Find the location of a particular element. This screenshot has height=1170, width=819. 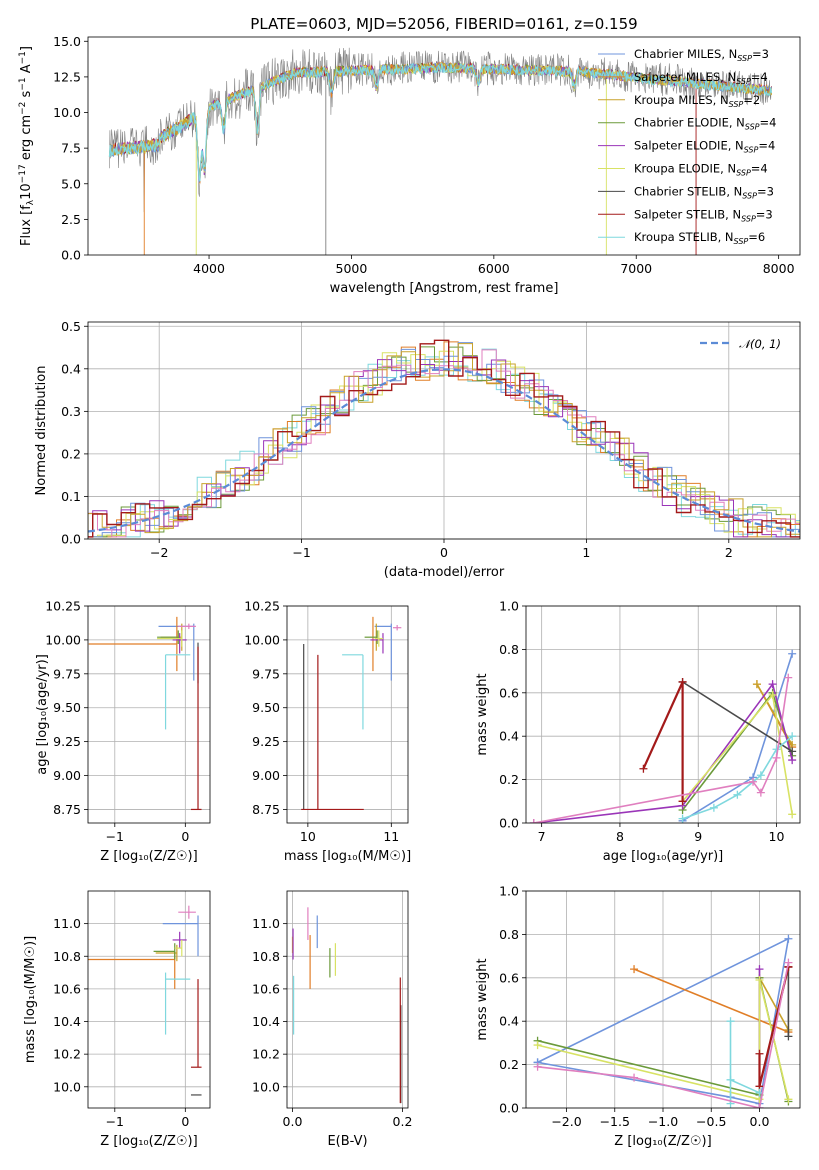

y-tick-label: 9.50 is located at coordinates (266, 707).